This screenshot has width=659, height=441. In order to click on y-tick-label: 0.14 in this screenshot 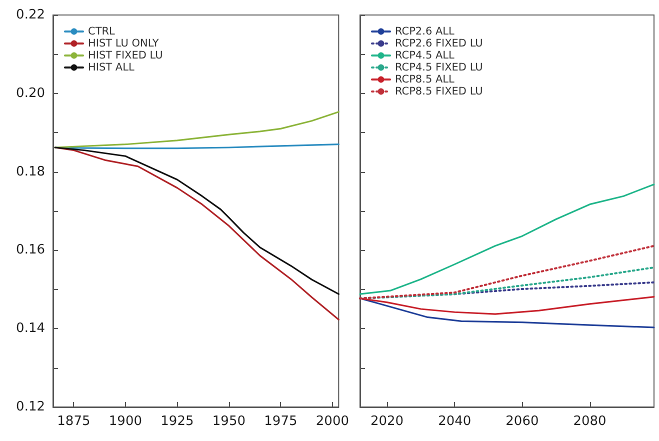, I will do `click(30, 328)`.